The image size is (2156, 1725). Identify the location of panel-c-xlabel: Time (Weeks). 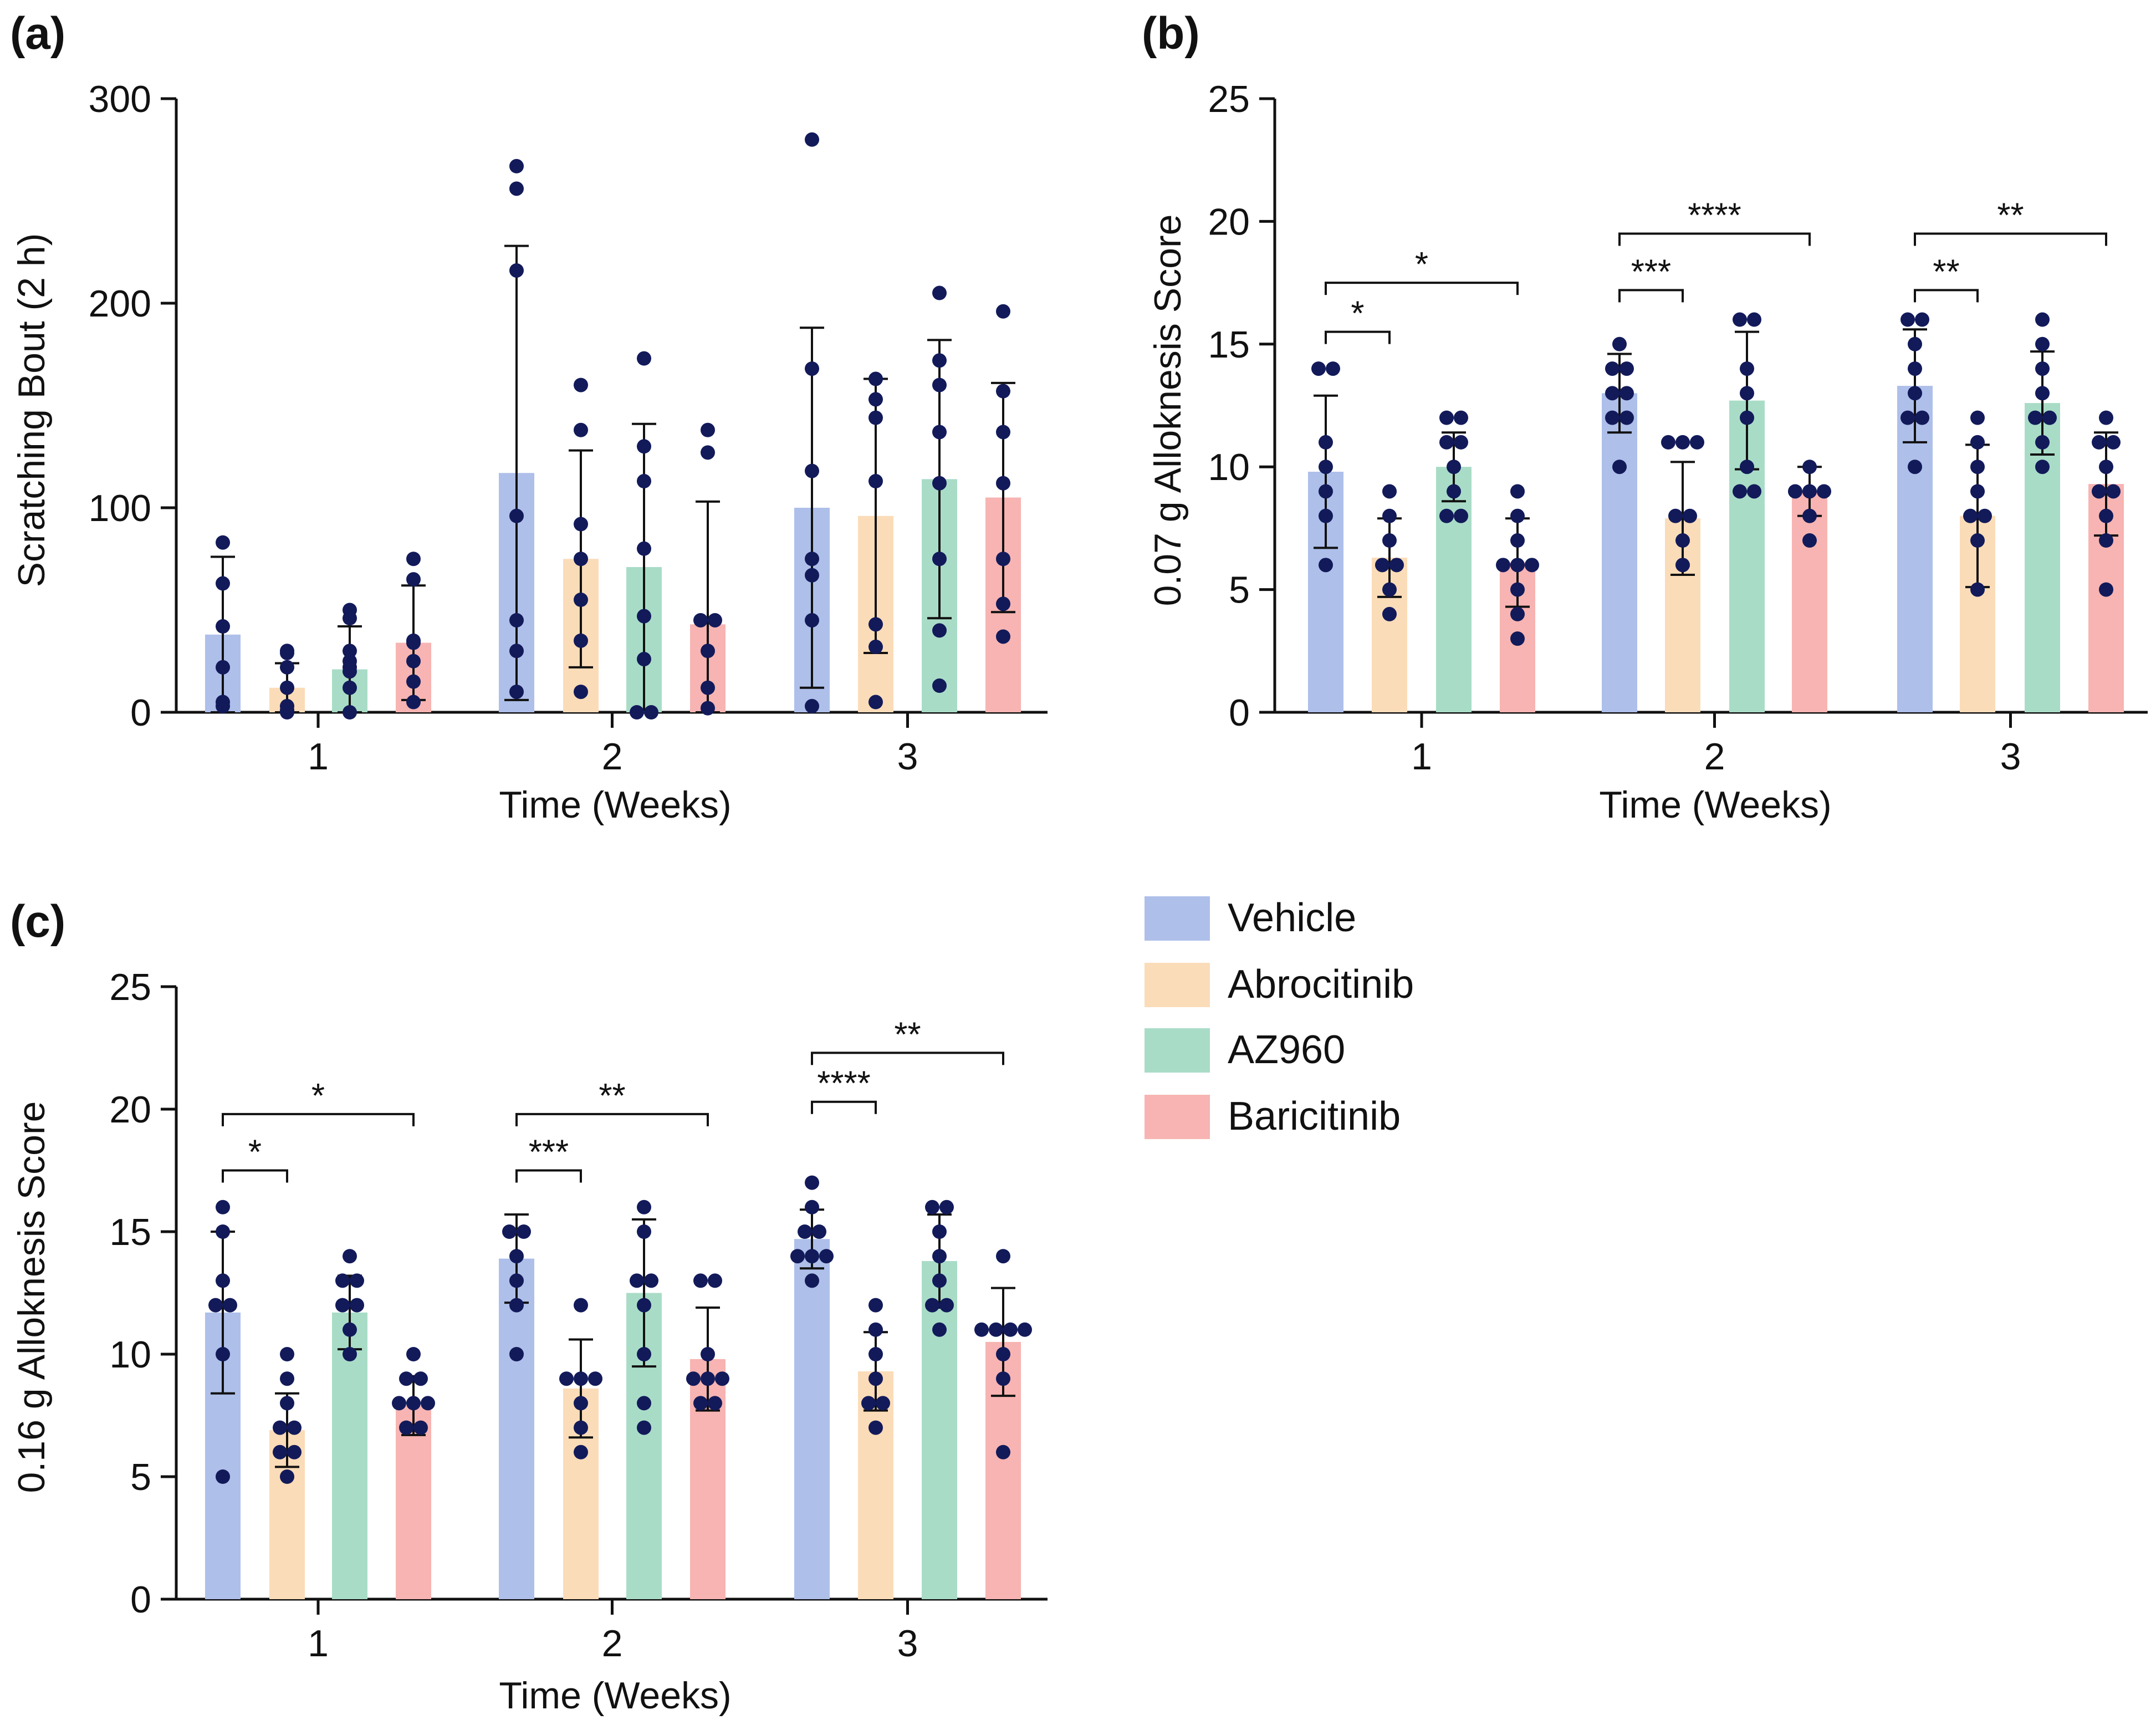
(615, 1696).